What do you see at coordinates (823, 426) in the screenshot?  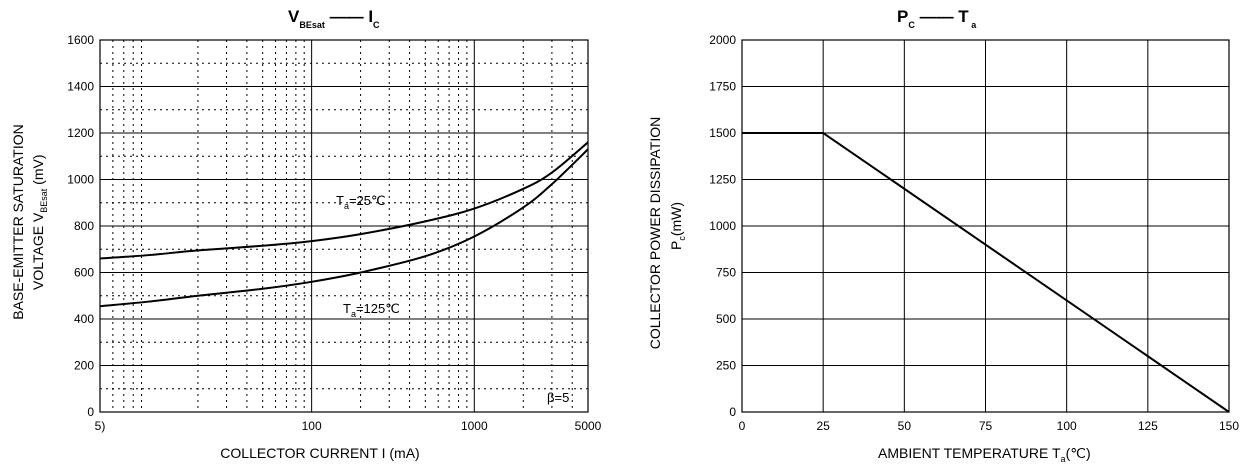 I see `x-tick-label: 25` at bounding box center [823, 426].